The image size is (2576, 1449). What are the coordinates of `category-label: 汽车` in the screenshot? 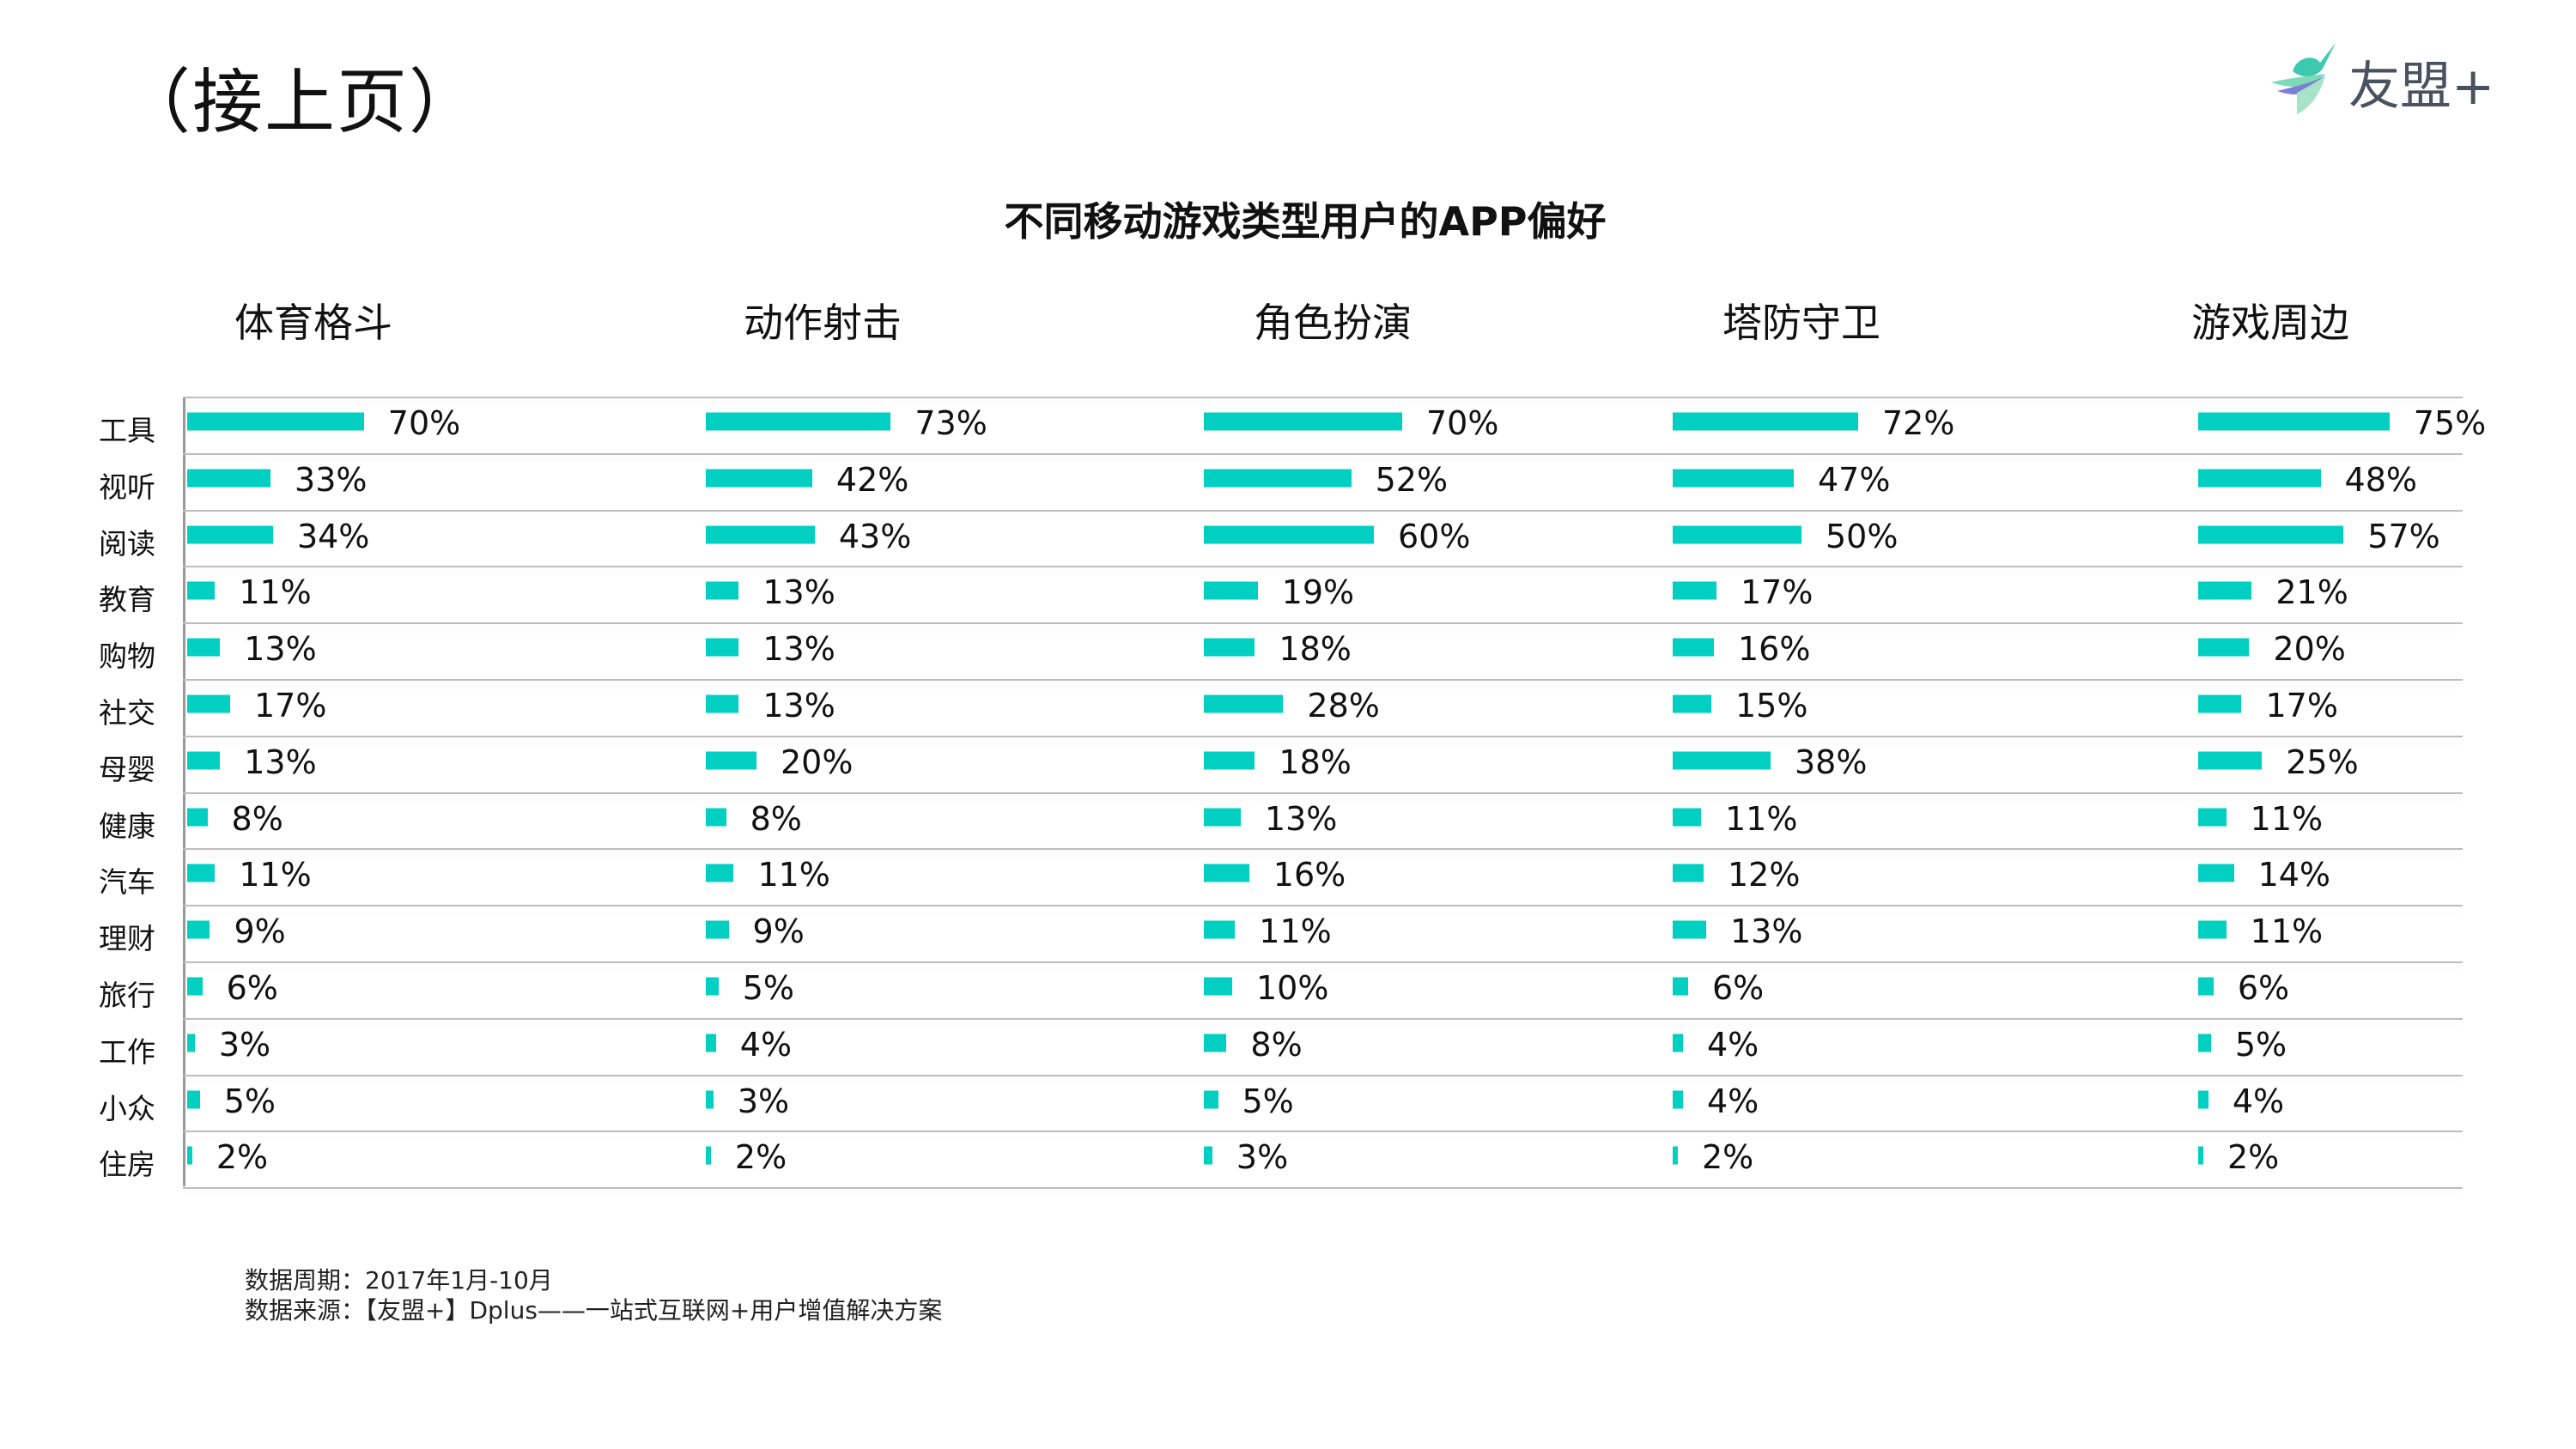 It's located at (127, 883).